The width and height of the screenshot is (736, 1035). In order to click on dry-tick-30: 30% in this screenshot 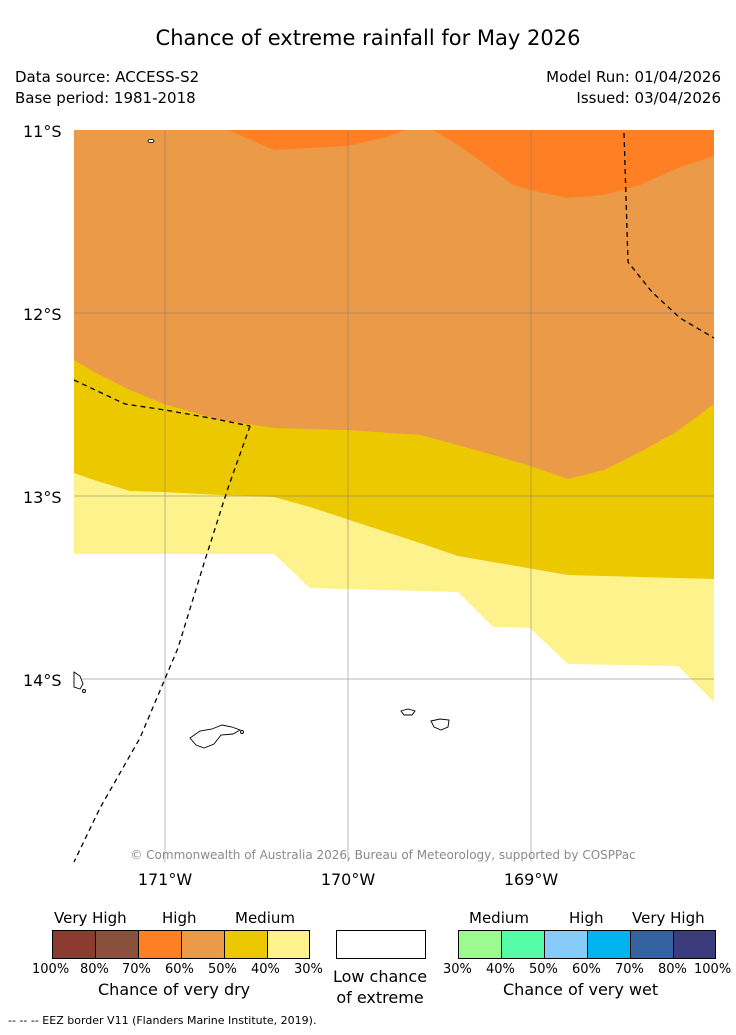, I will do `click(308, 969)`.